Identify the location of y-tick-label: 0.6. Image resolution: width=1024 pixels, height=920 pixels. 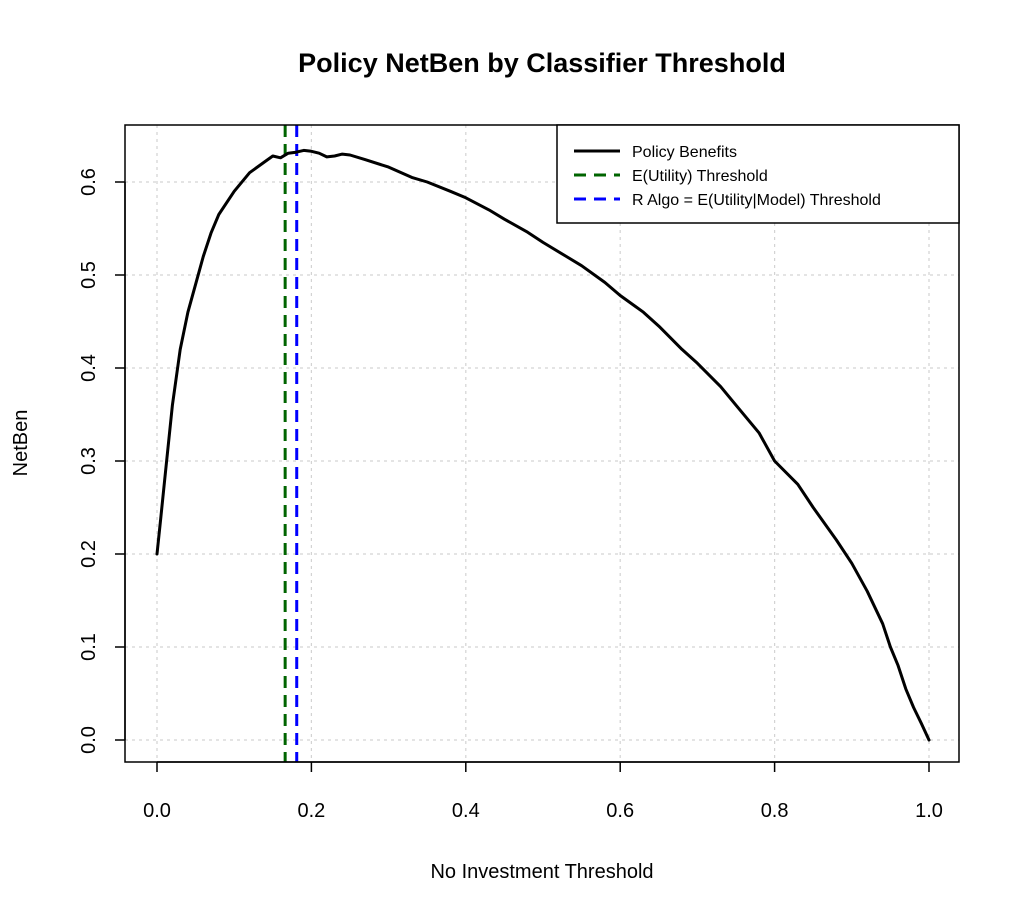
(89, 182).